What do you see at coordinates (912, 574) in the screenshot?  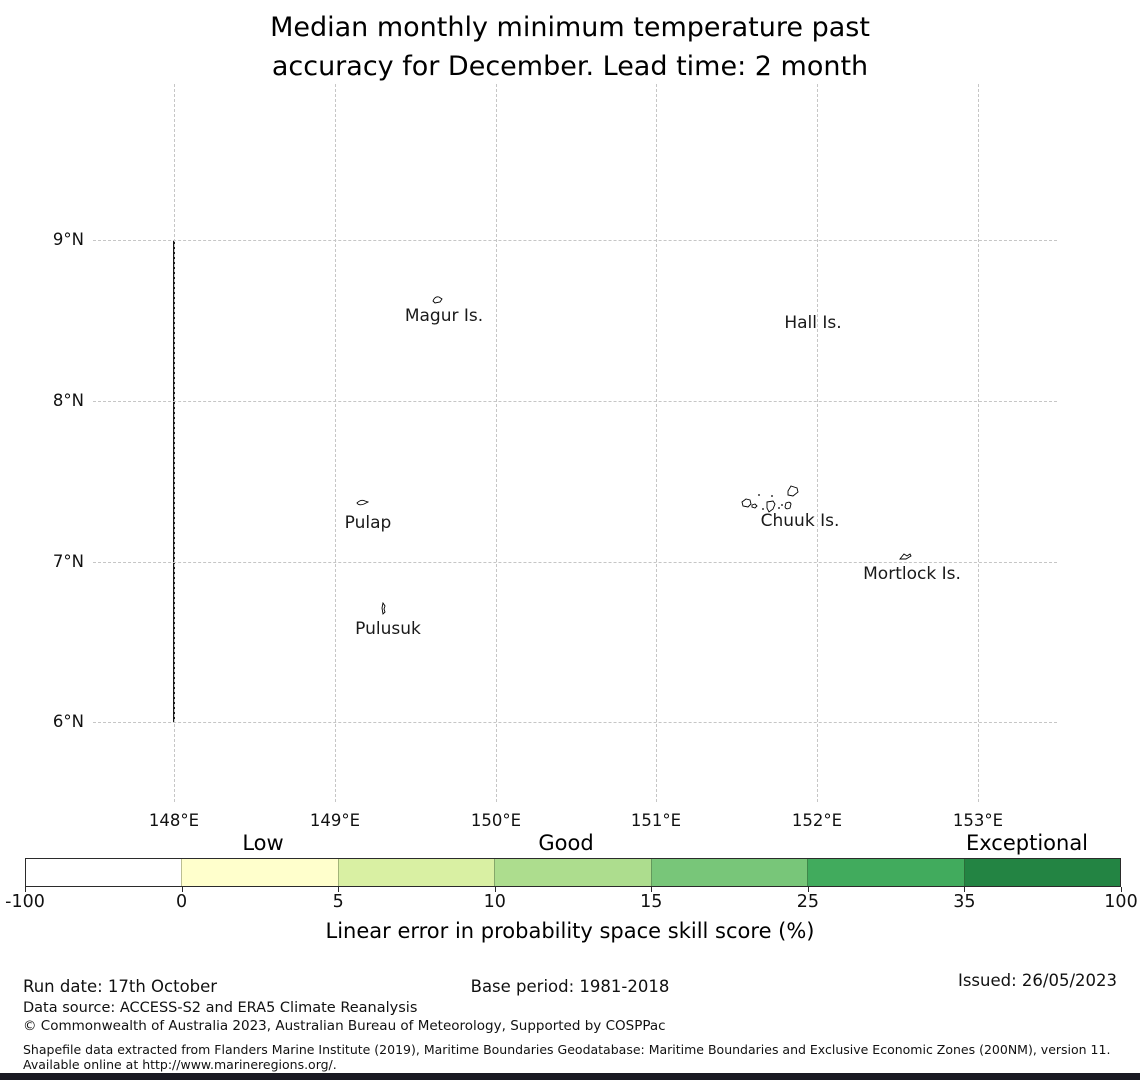 I see `island-label: Mortlock Is.` at bounding box center [912, 574].